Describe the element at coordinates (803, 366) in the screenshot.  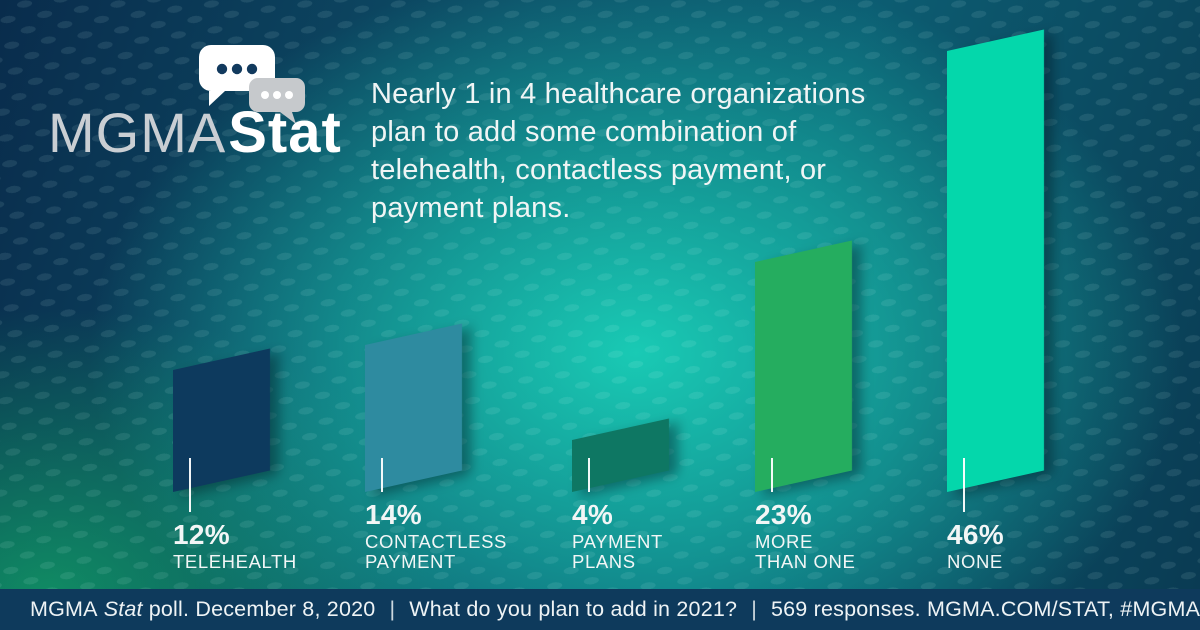
I see `bar-more-than-one` at that location.